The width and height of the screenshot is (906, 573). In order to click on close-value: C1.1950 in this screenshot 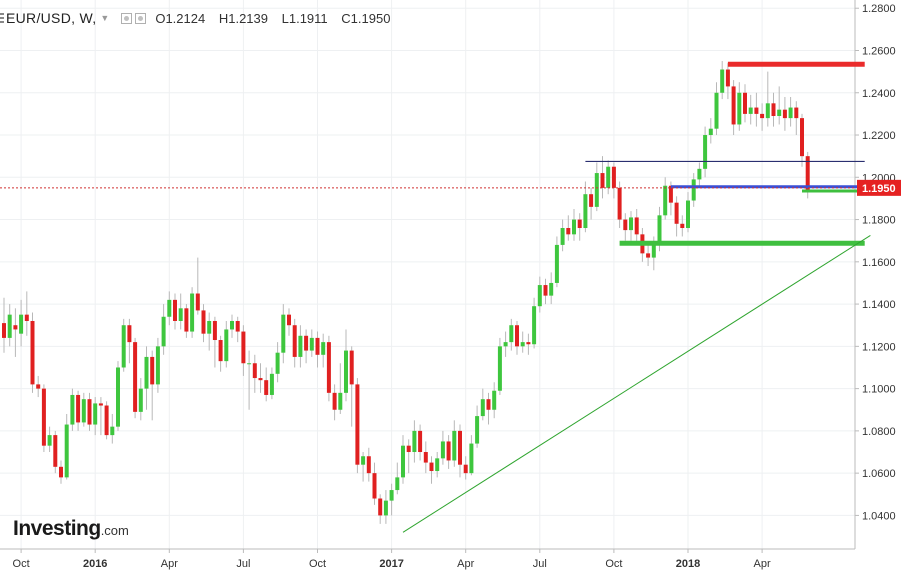, I will do `click(366, 18)`.